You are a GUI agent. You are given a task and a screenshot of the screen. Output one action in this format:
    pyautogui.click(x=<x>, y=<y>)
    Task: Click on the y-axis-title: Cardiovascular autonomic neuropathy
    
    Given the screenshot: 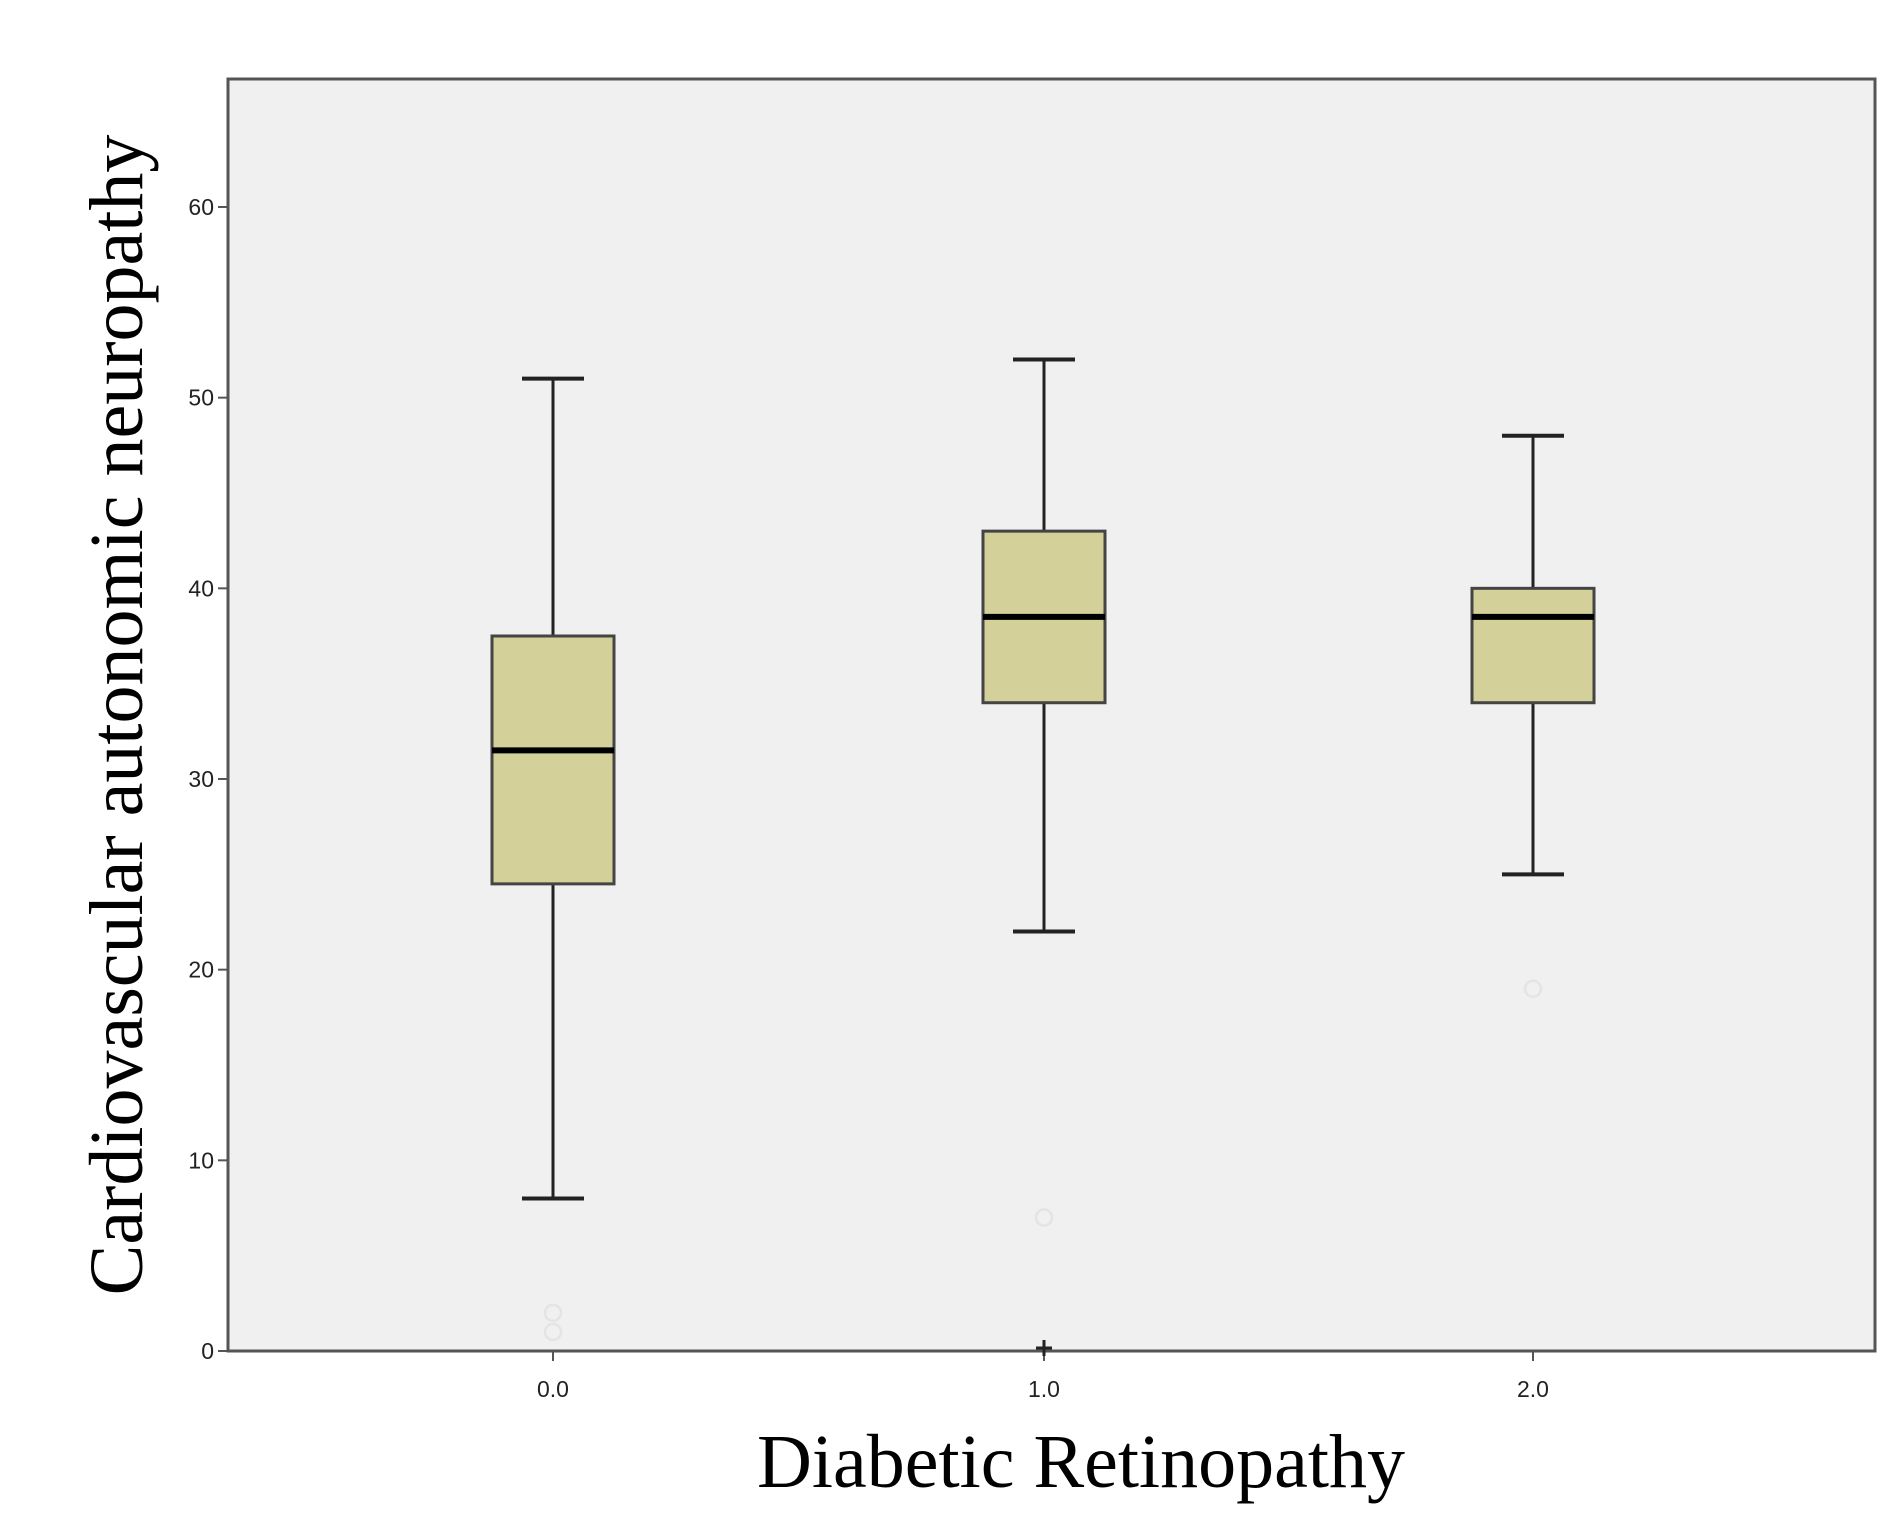 What is the action you would take?
    pyautogui.click(x=117, y=715)
    